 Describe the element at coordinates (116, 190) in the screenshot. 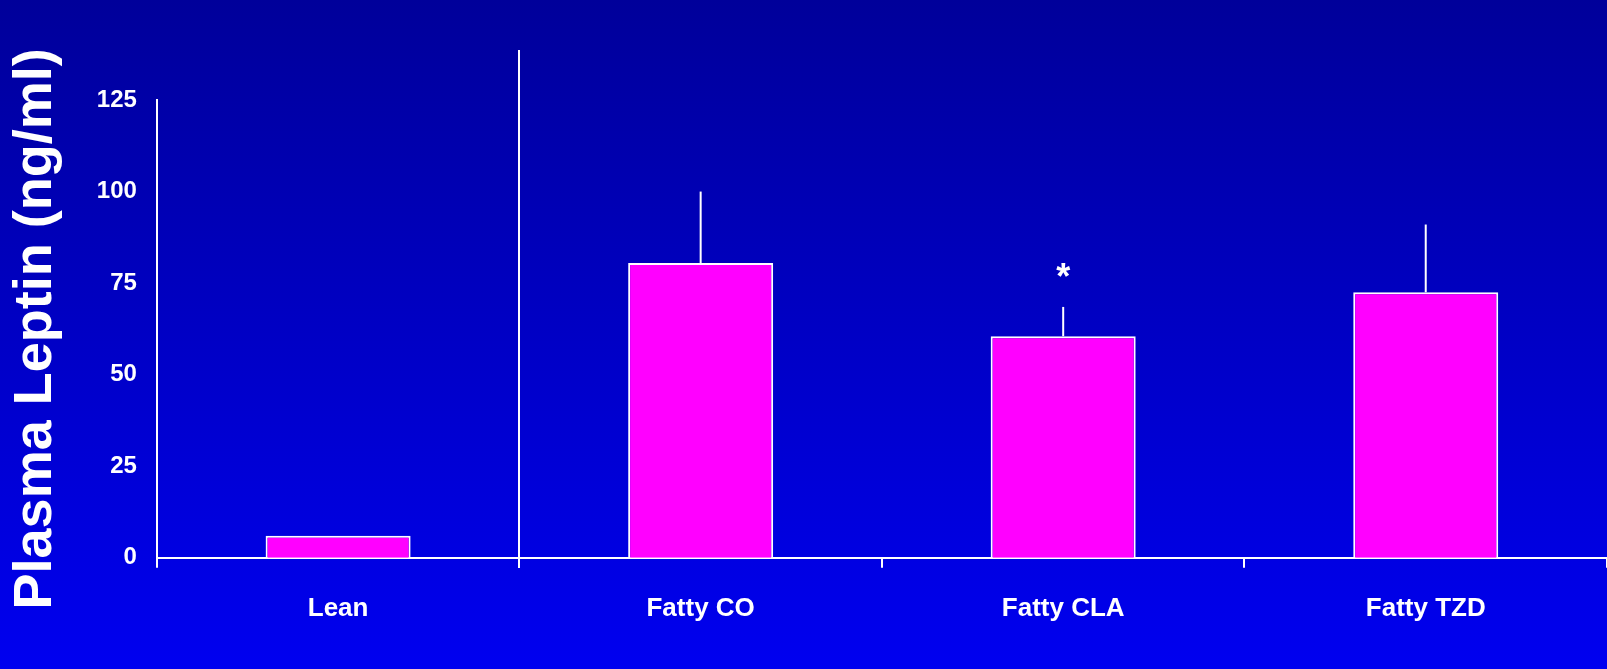

I see `y-tick-label: 100` at that location.